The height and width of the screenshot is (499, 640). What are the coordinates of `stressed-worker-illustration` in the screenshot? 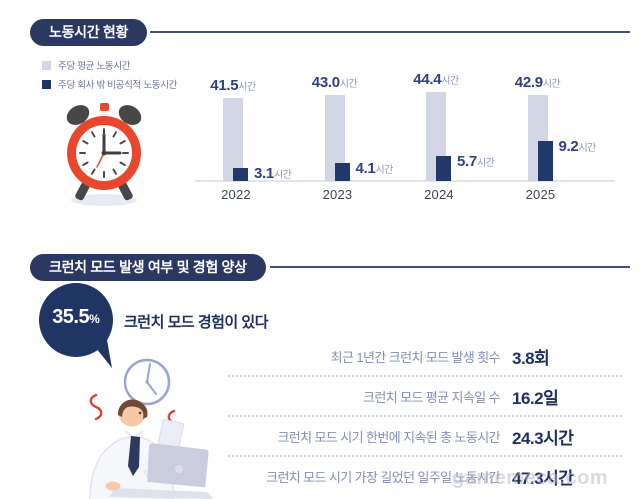 It's located at (151, 446).